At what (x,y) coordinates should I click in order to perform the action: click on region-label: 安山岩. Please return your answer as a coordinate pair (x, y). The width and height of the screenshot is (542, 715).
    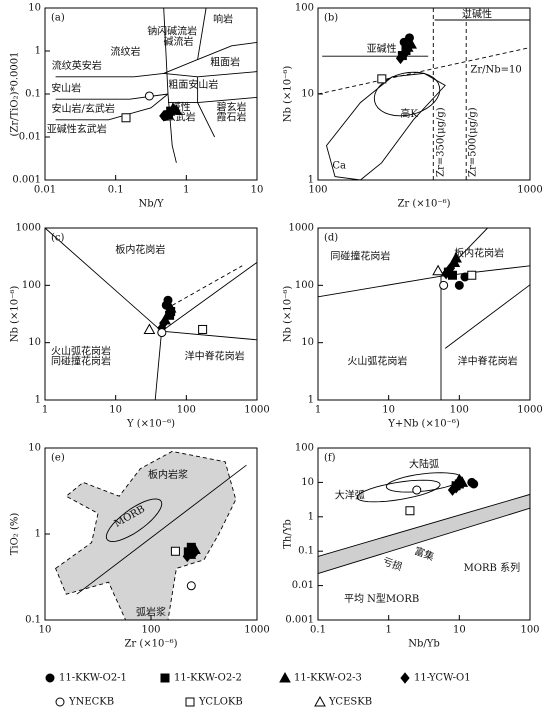
    Looking at the image, I should click on (66, 87).